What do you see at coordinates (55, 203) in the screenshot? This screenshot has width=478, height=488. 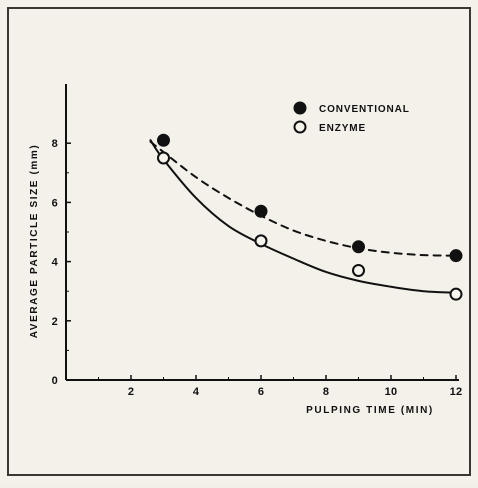 I see `y-tick-label-6: 6` at bounding box center [55, 203].